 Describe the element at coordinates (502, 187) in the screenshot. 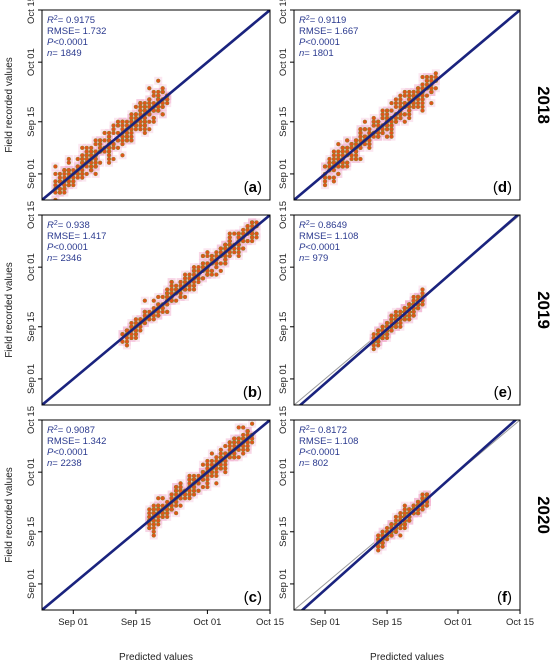

I see `panel-letter: (d)` at that location.